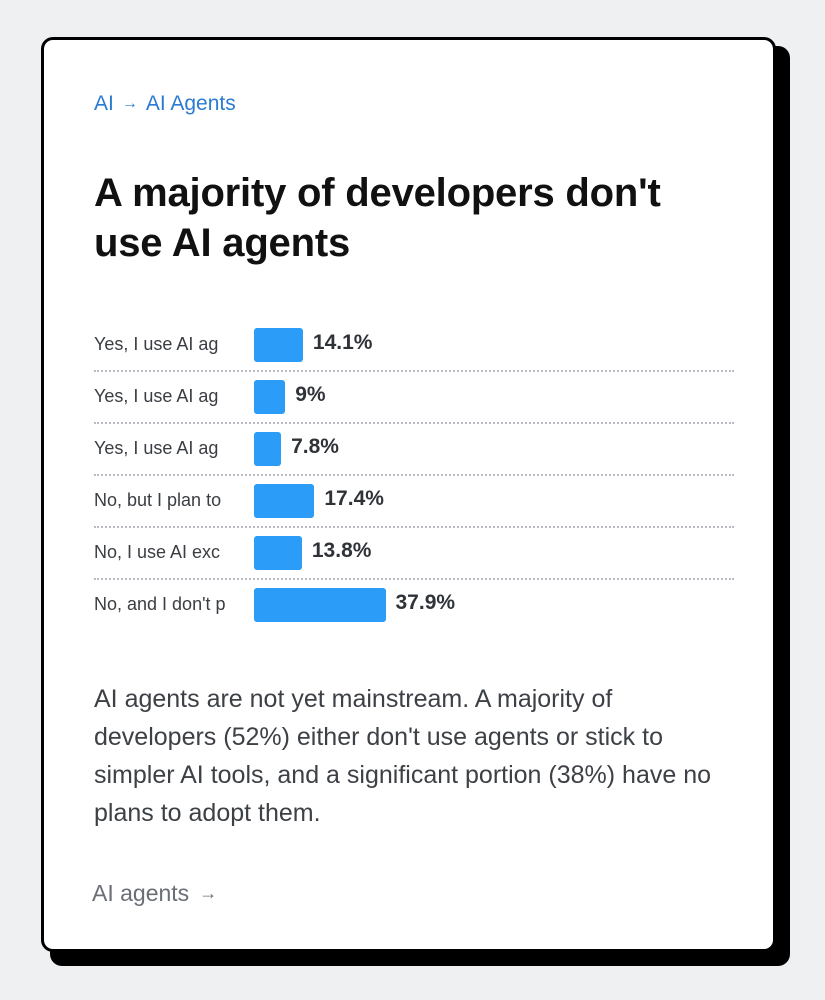  Describe the element at coordinates (160, 604) in the screenshot. I see `category-label: No, and I don't p` at that location.